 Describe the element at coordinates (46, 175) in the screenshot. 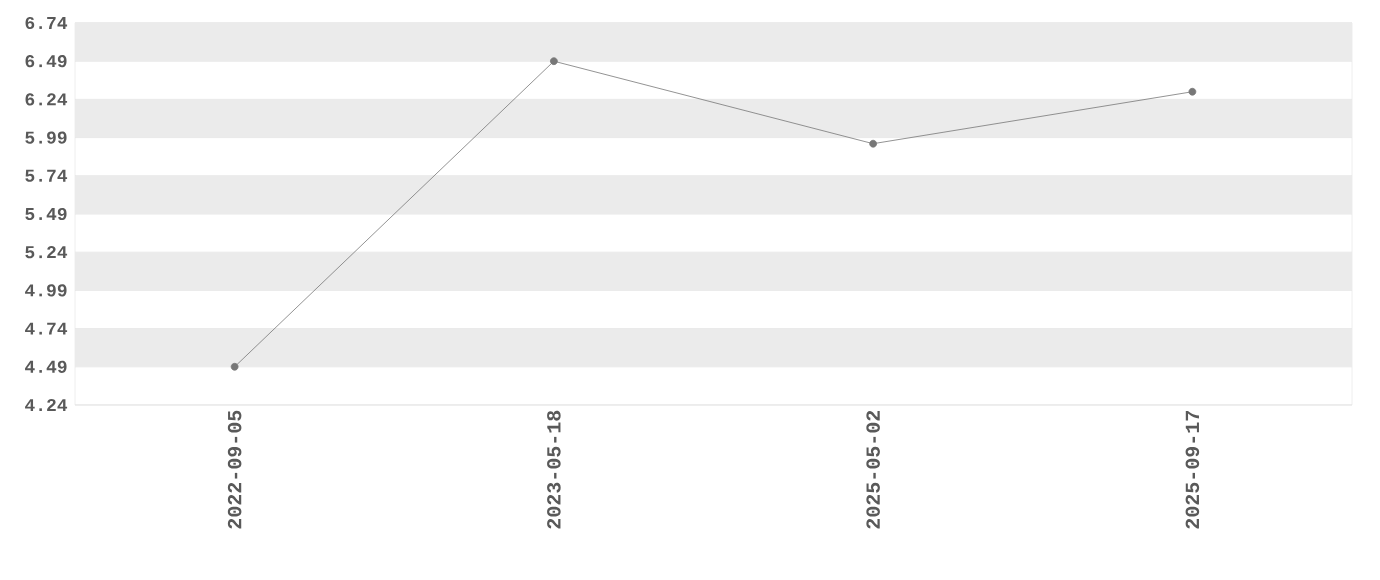

I see `y-tick-label: 5.74` at that location.